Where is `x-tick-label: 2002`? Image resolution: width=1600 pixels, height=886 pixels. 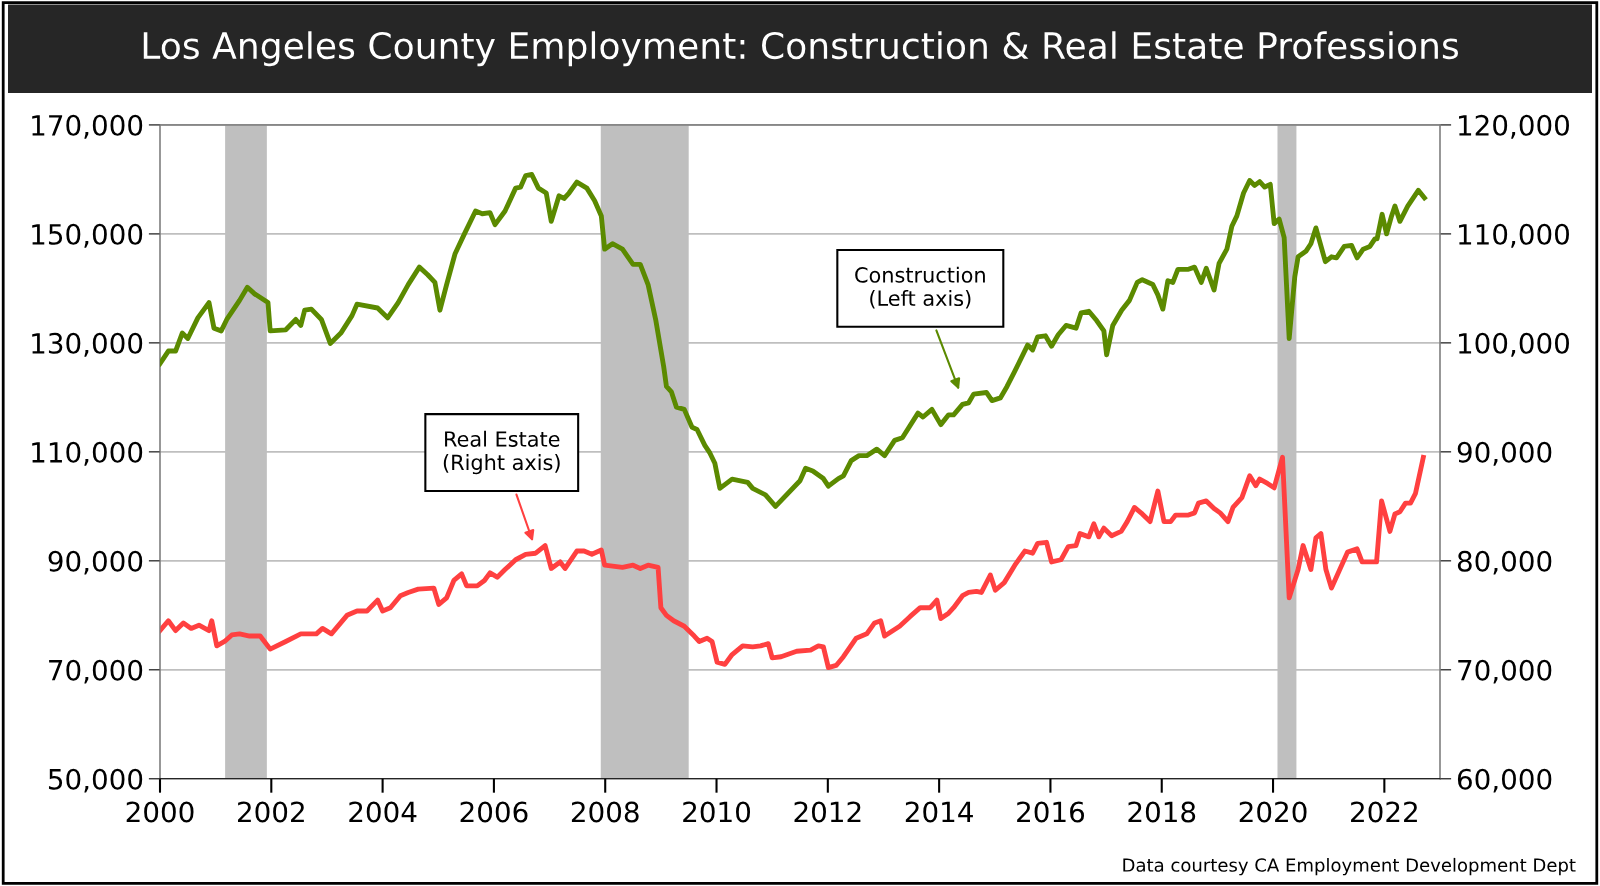 x-tick-label: 2002 is located at coordinates (270, 812).